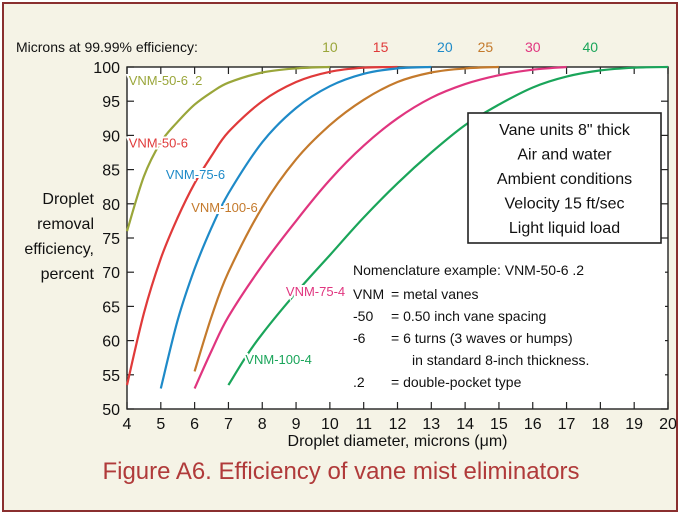  Describe the element at coordinates (533, 47) in the screenshot. I see `header-value: 30` at that location.